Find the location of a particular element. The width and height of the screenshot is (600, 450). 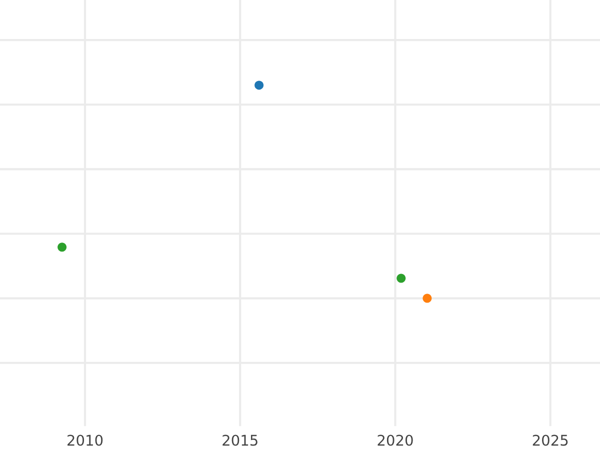

x-tick-label: 2015 is located at coordinates (240, 440).